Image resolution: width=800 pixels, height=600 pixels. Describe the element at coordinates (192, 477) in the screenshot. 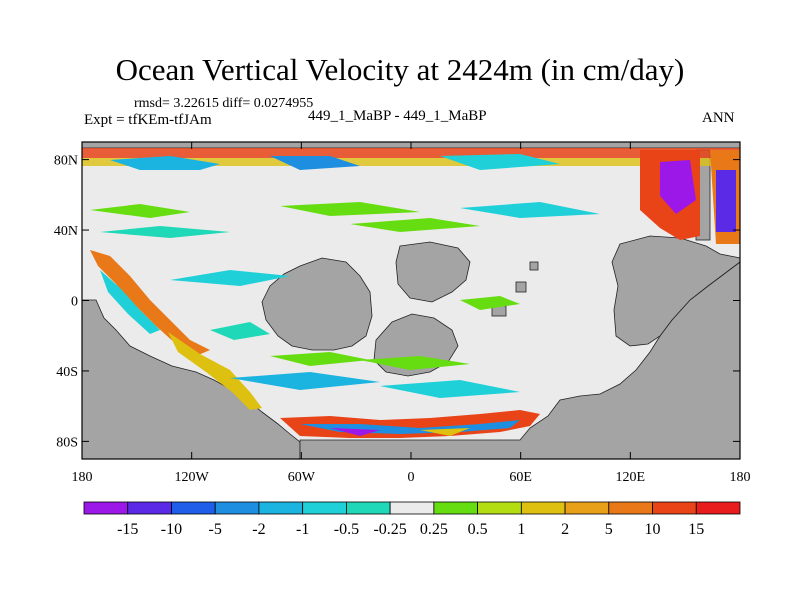

I see `x-tick-label: 120W` at that location.